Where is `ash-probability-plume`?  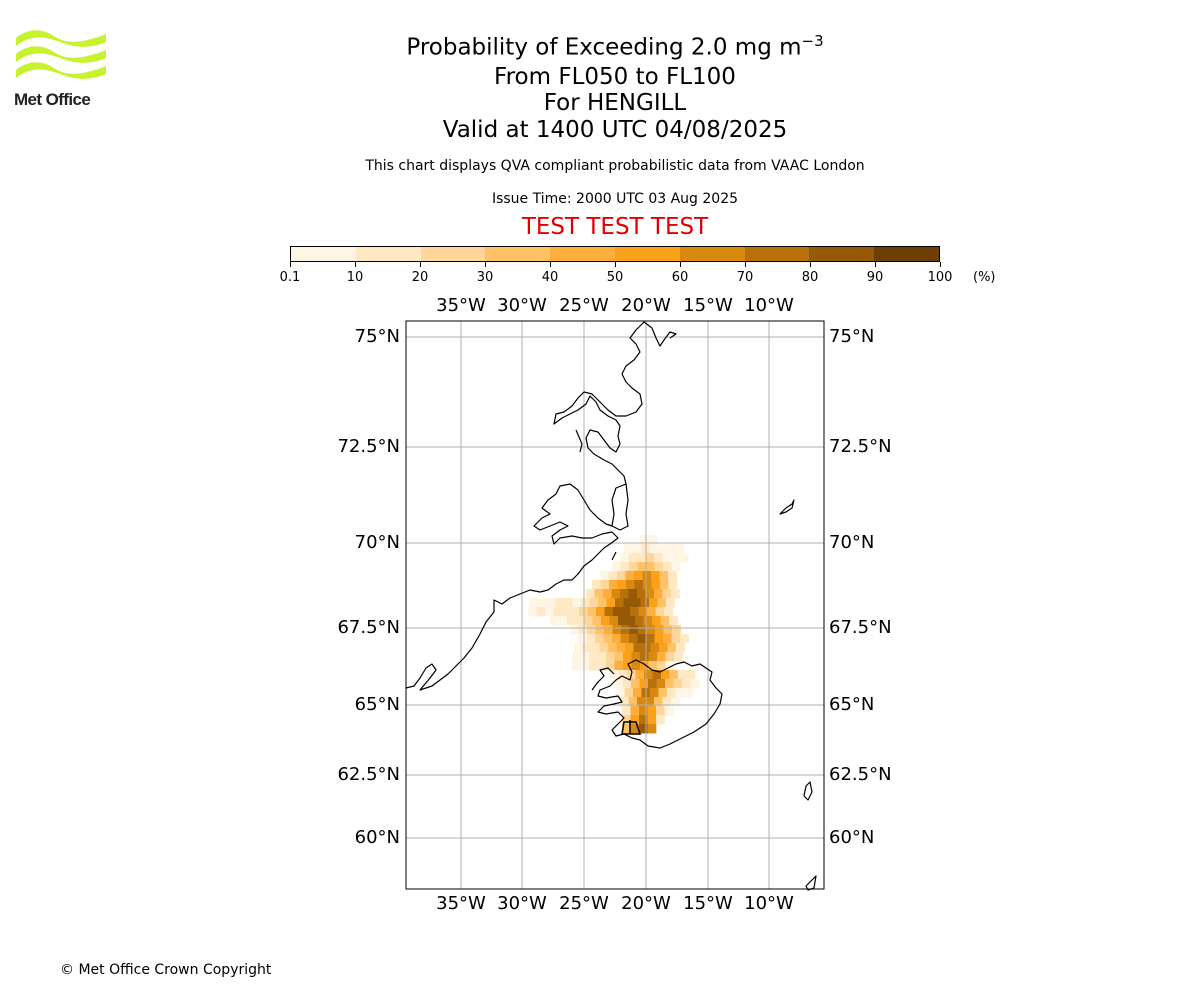
ash-probability-plume is located at coordinates (614, 634).